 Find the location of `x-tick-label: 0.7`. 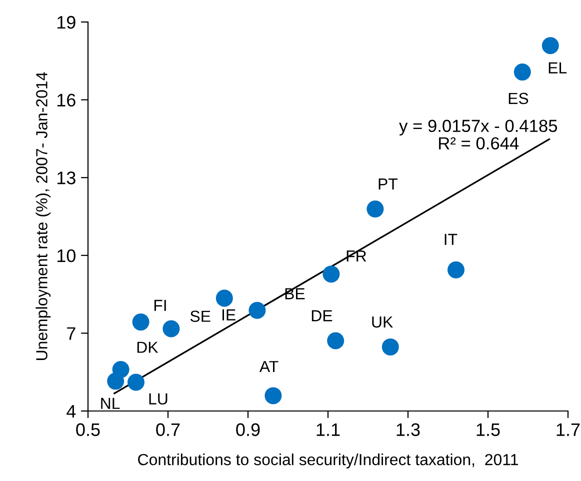

x-tick-label: 0.7 is located at coordinates (168, 429).